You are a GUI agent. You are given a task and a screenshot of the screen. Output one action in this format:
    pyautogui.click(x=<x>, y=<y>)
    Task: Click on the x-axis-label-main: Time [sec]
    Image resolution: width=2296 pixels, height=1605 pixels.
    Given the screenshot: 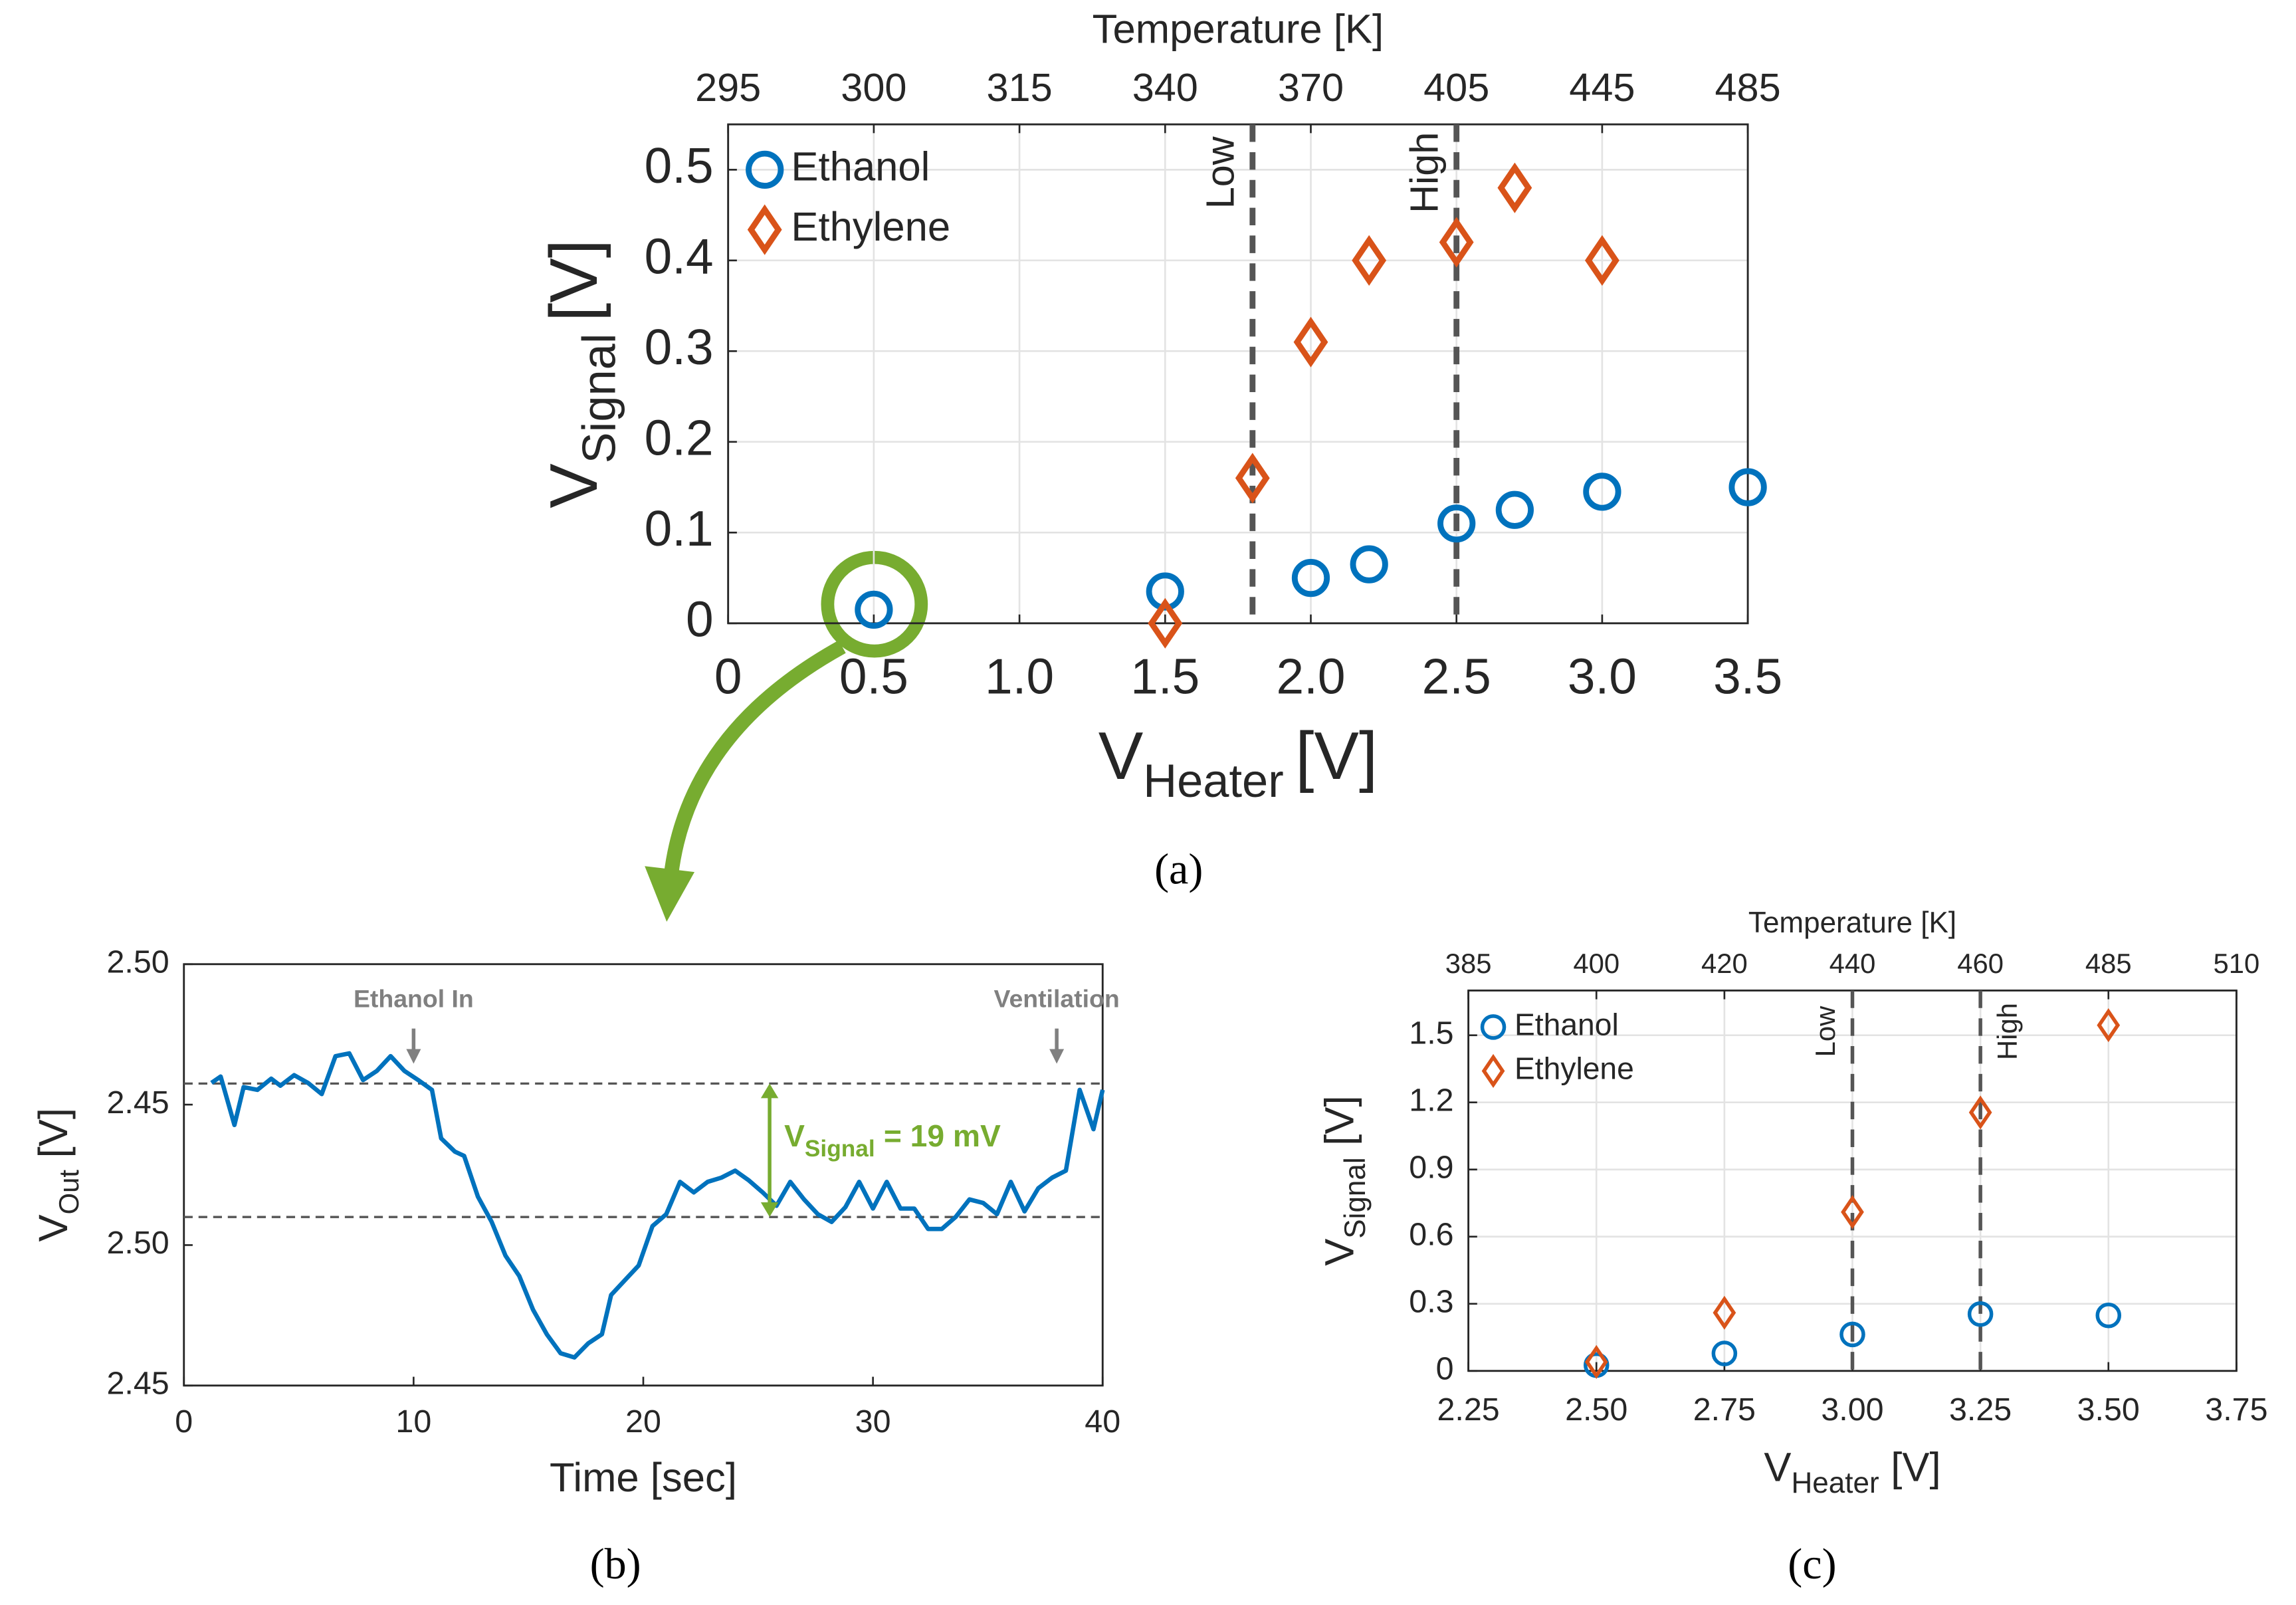 What is the action you would take?
    pyautogui.click(x=643, y=1478)
    